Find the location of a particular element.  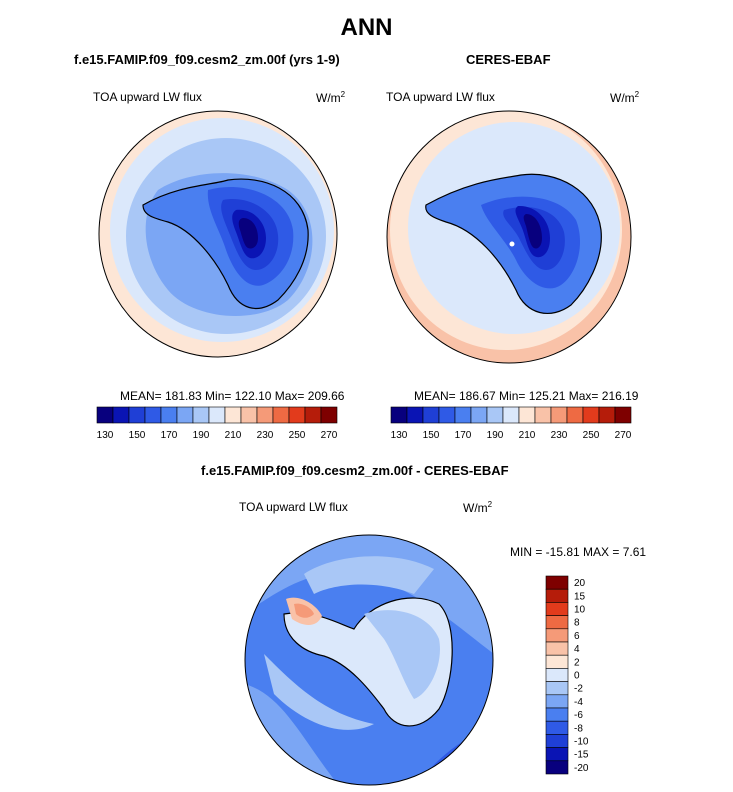

model-colorbar-tick-230: 230 is located at coordinates (265, 435).